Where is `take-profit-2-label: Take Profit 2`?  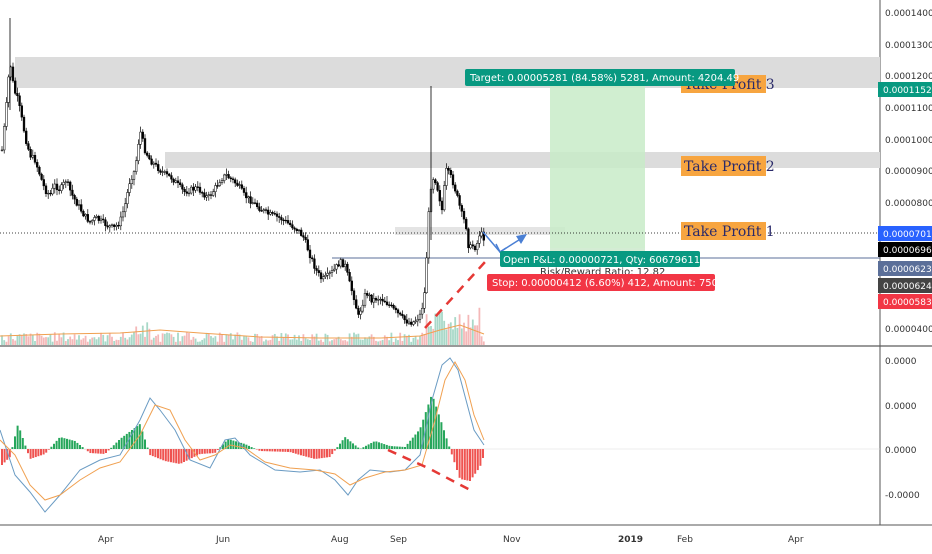 take-profit-2-label: Take Profit 2 is located at coordinates (728, 166).